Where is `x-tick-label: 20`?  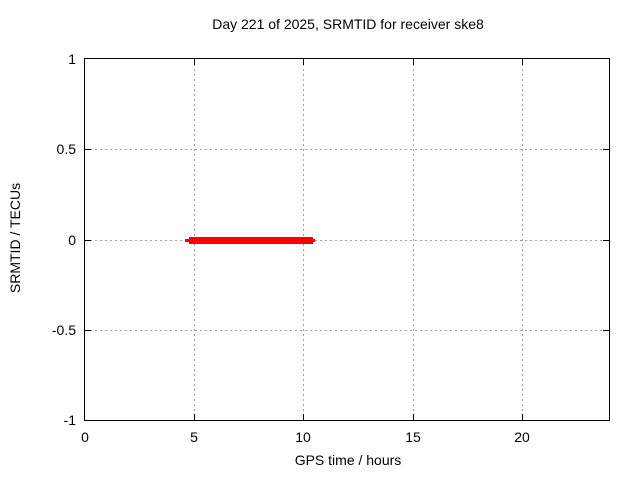
x-tick-label: 20 is located at coordinates (522, 437).